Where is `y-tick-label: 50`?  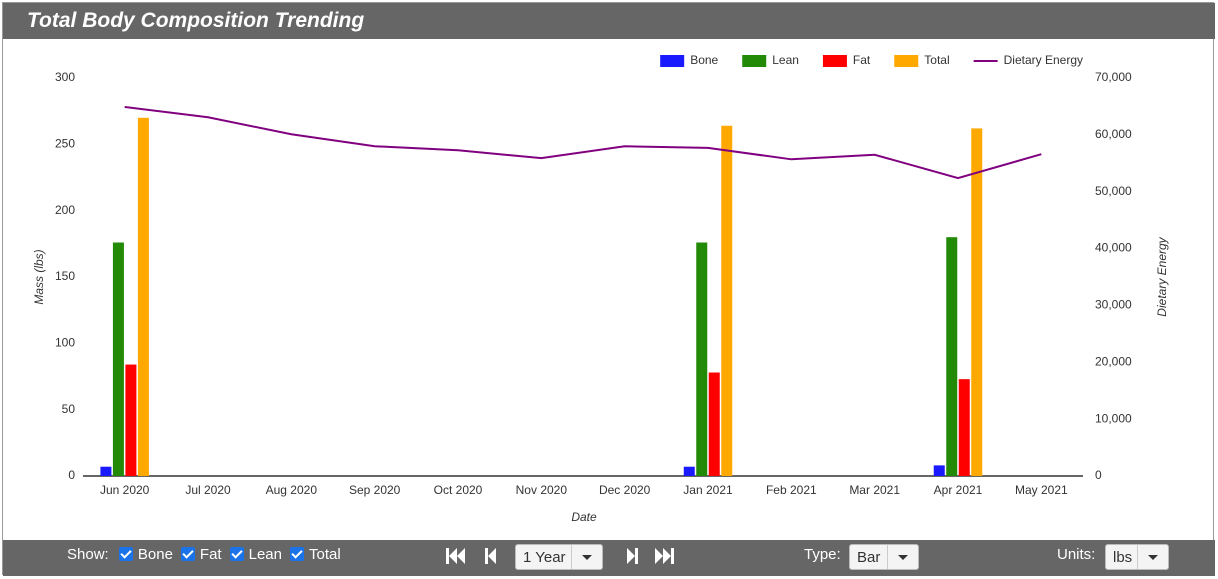 y-tick-label: 50 is located at coordinates (69, 409).